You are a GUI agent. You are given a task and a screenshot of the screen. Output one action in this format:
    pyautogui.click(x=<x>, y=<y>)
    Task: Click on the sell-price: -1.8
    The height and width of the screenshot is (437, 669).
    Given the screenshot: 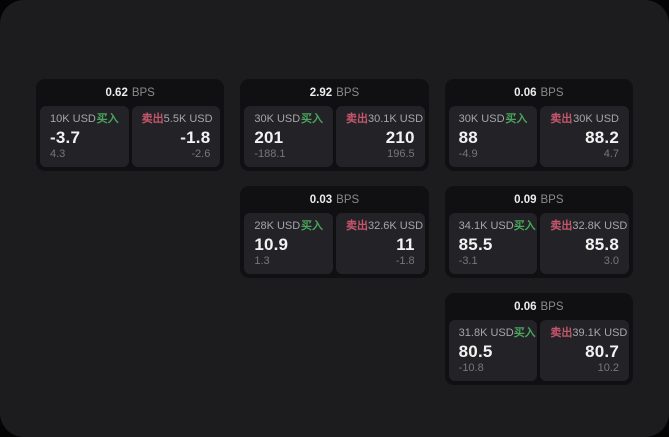 What is the action you would take?
    pyautogui.click(x=195, y=137)
    